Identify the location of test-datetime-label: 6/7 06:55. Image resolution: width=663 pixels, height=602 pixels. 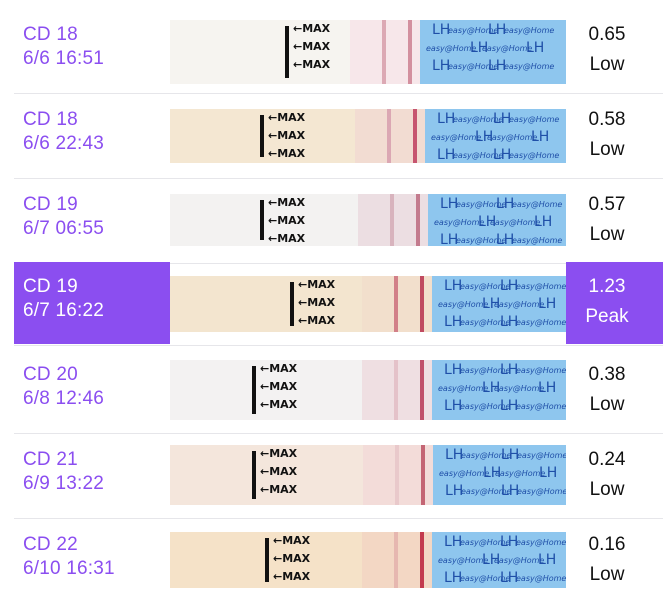
(64, 228).